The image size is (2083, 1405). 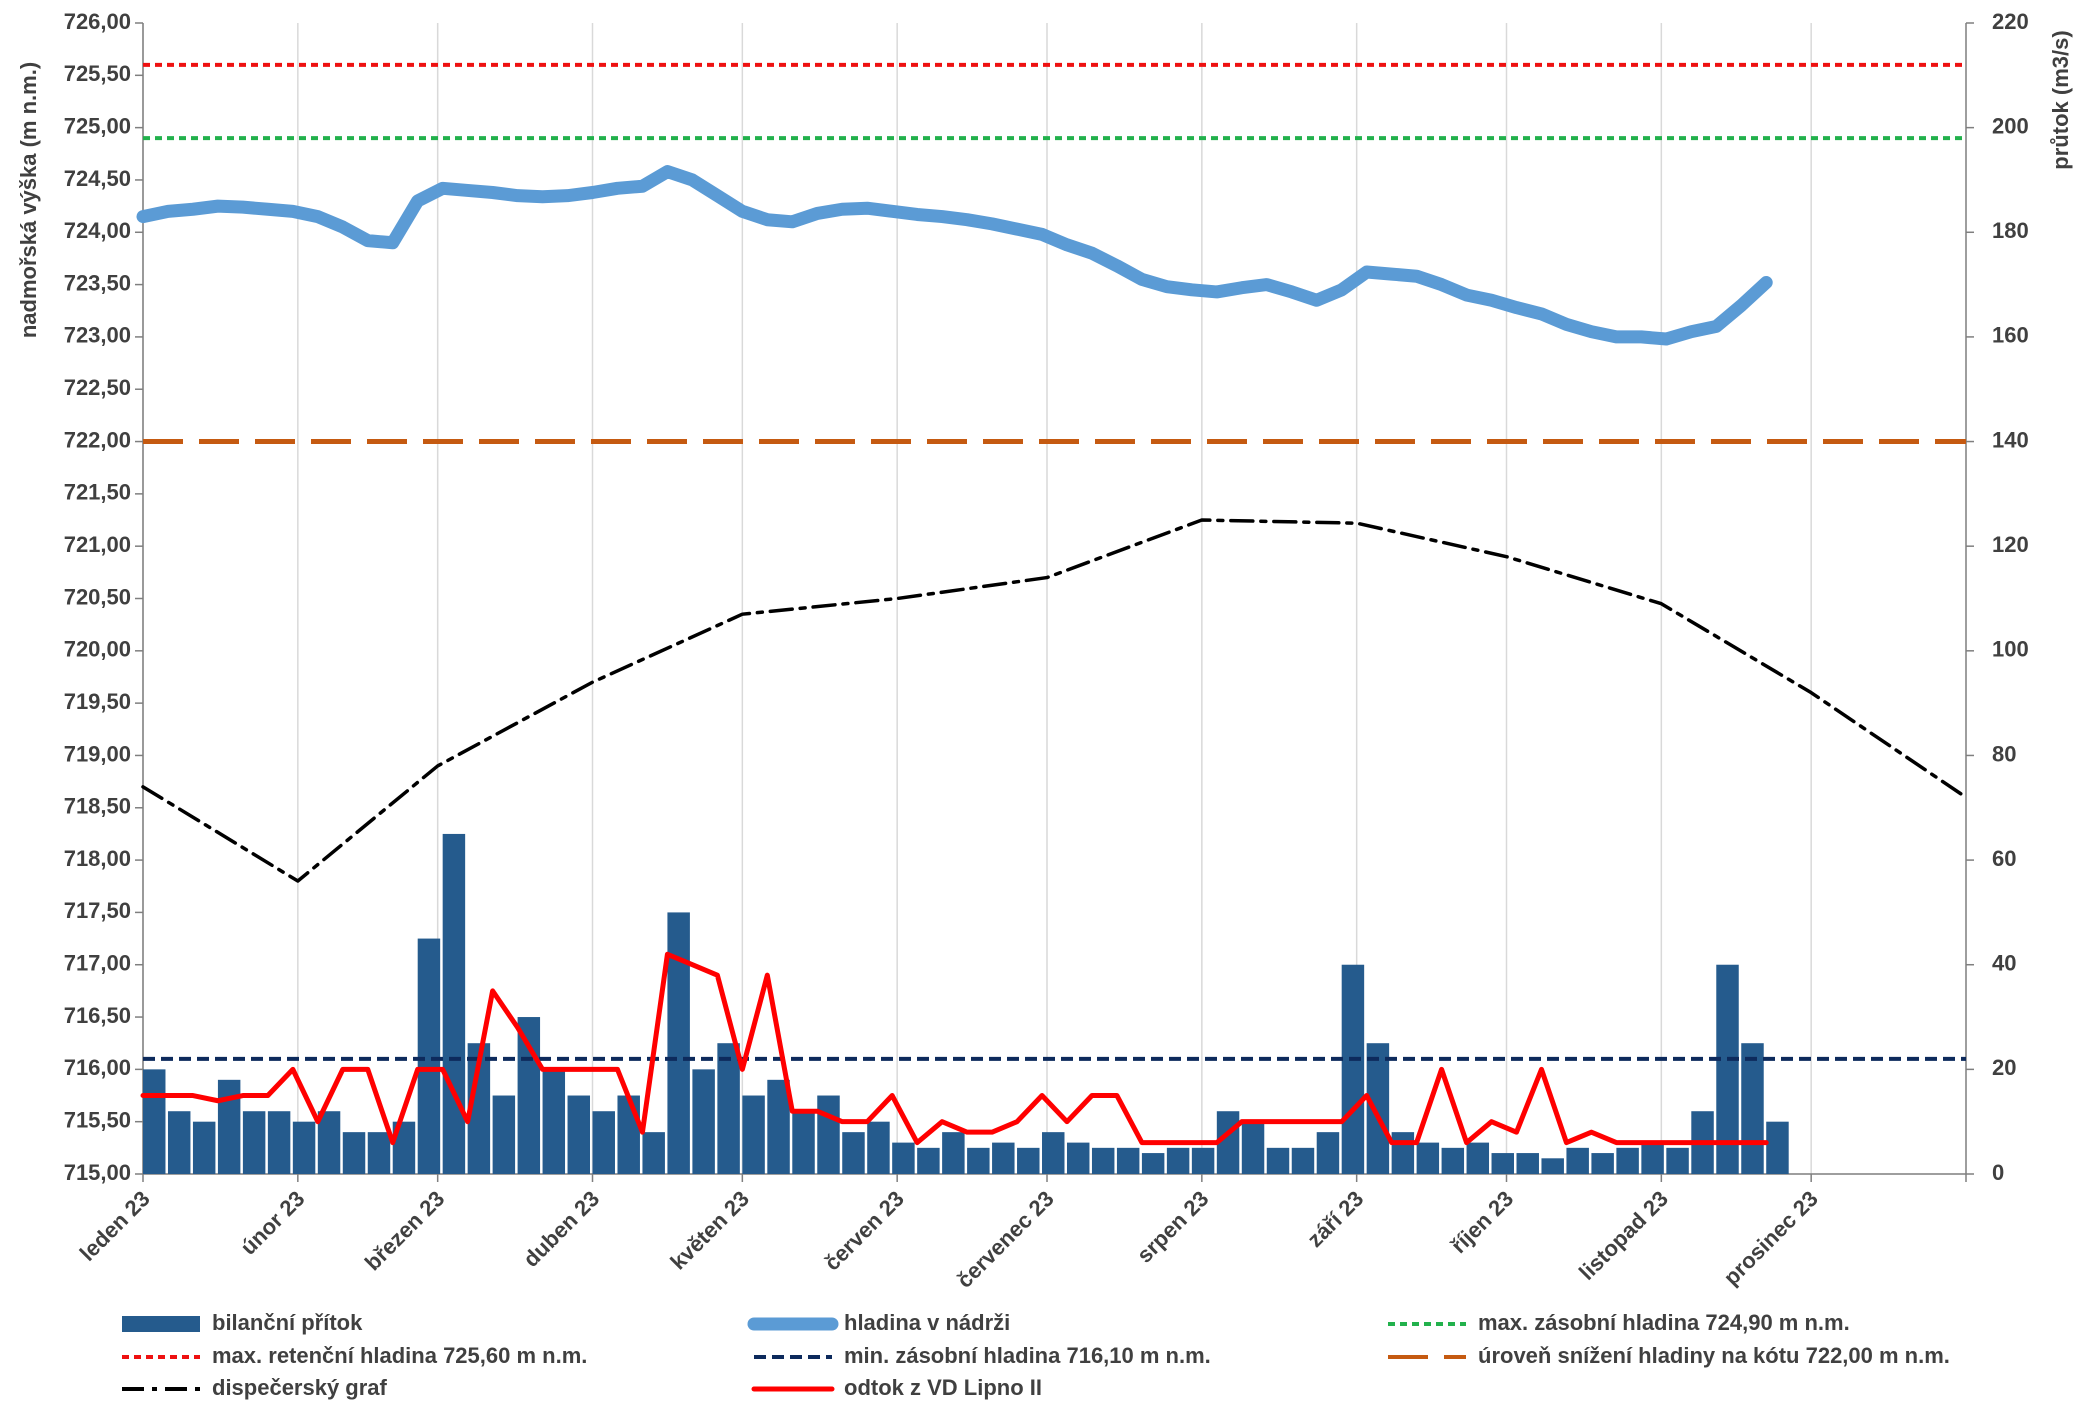 I want to click on legend-label: bilanční přítok, so click(x=287, y=1322).